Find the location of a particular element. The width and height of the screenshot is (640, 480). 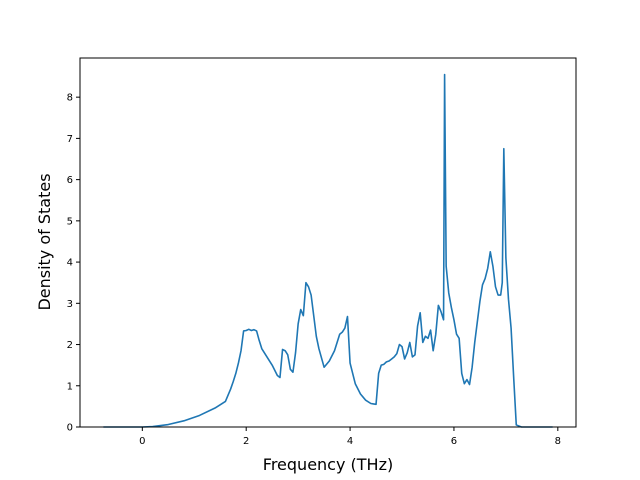

y-tick-label: 0 is located at coordinates (70, 428).